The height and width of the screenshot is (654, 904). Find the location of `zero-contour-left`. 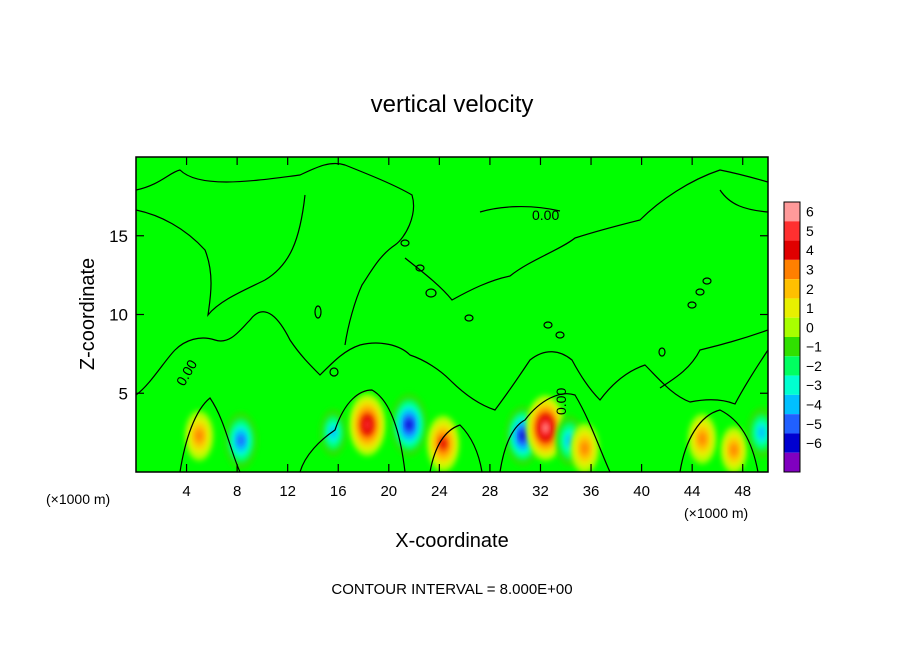

zero-contour-left is located at coordinates (221, 256).